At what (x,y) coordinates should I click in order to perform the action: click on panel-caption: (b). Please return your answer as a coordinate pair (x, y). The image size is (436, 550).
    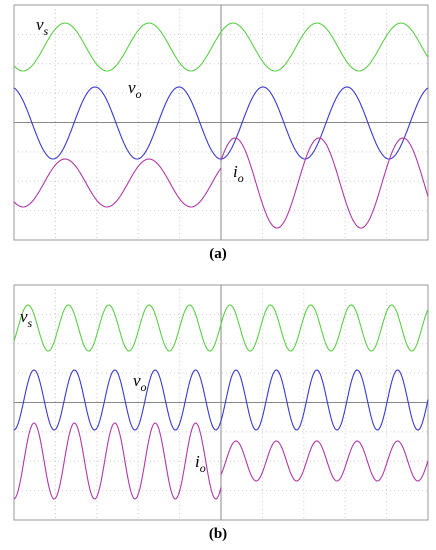
    Looking at the image, I should click on (218, 534).